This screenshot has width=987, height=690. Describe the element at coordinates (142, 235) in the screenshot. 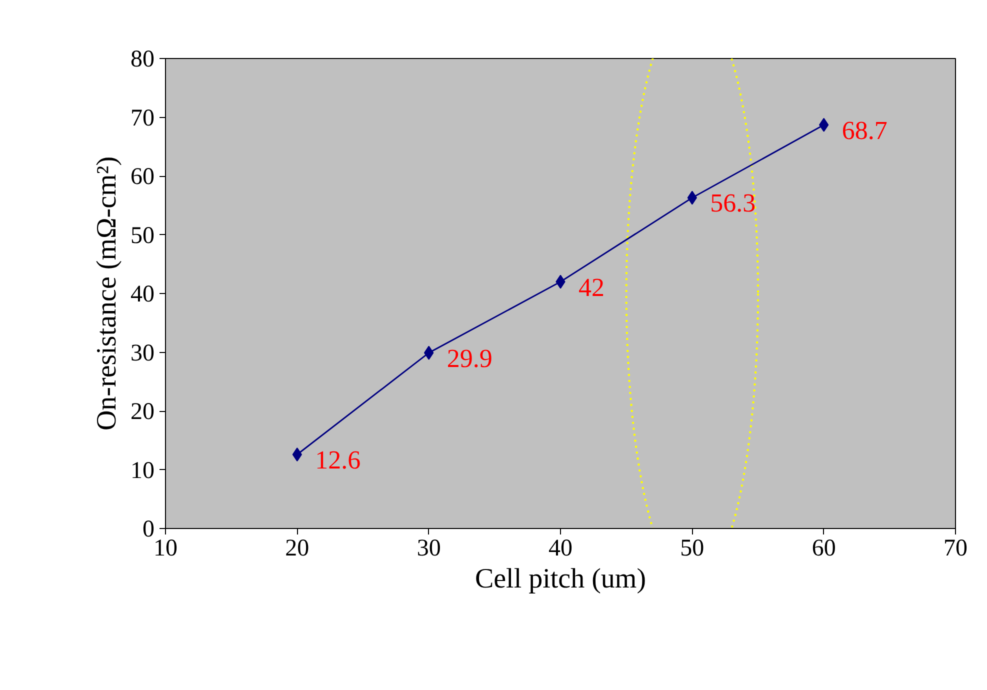

I see `y-tick-label: 50` at that location.